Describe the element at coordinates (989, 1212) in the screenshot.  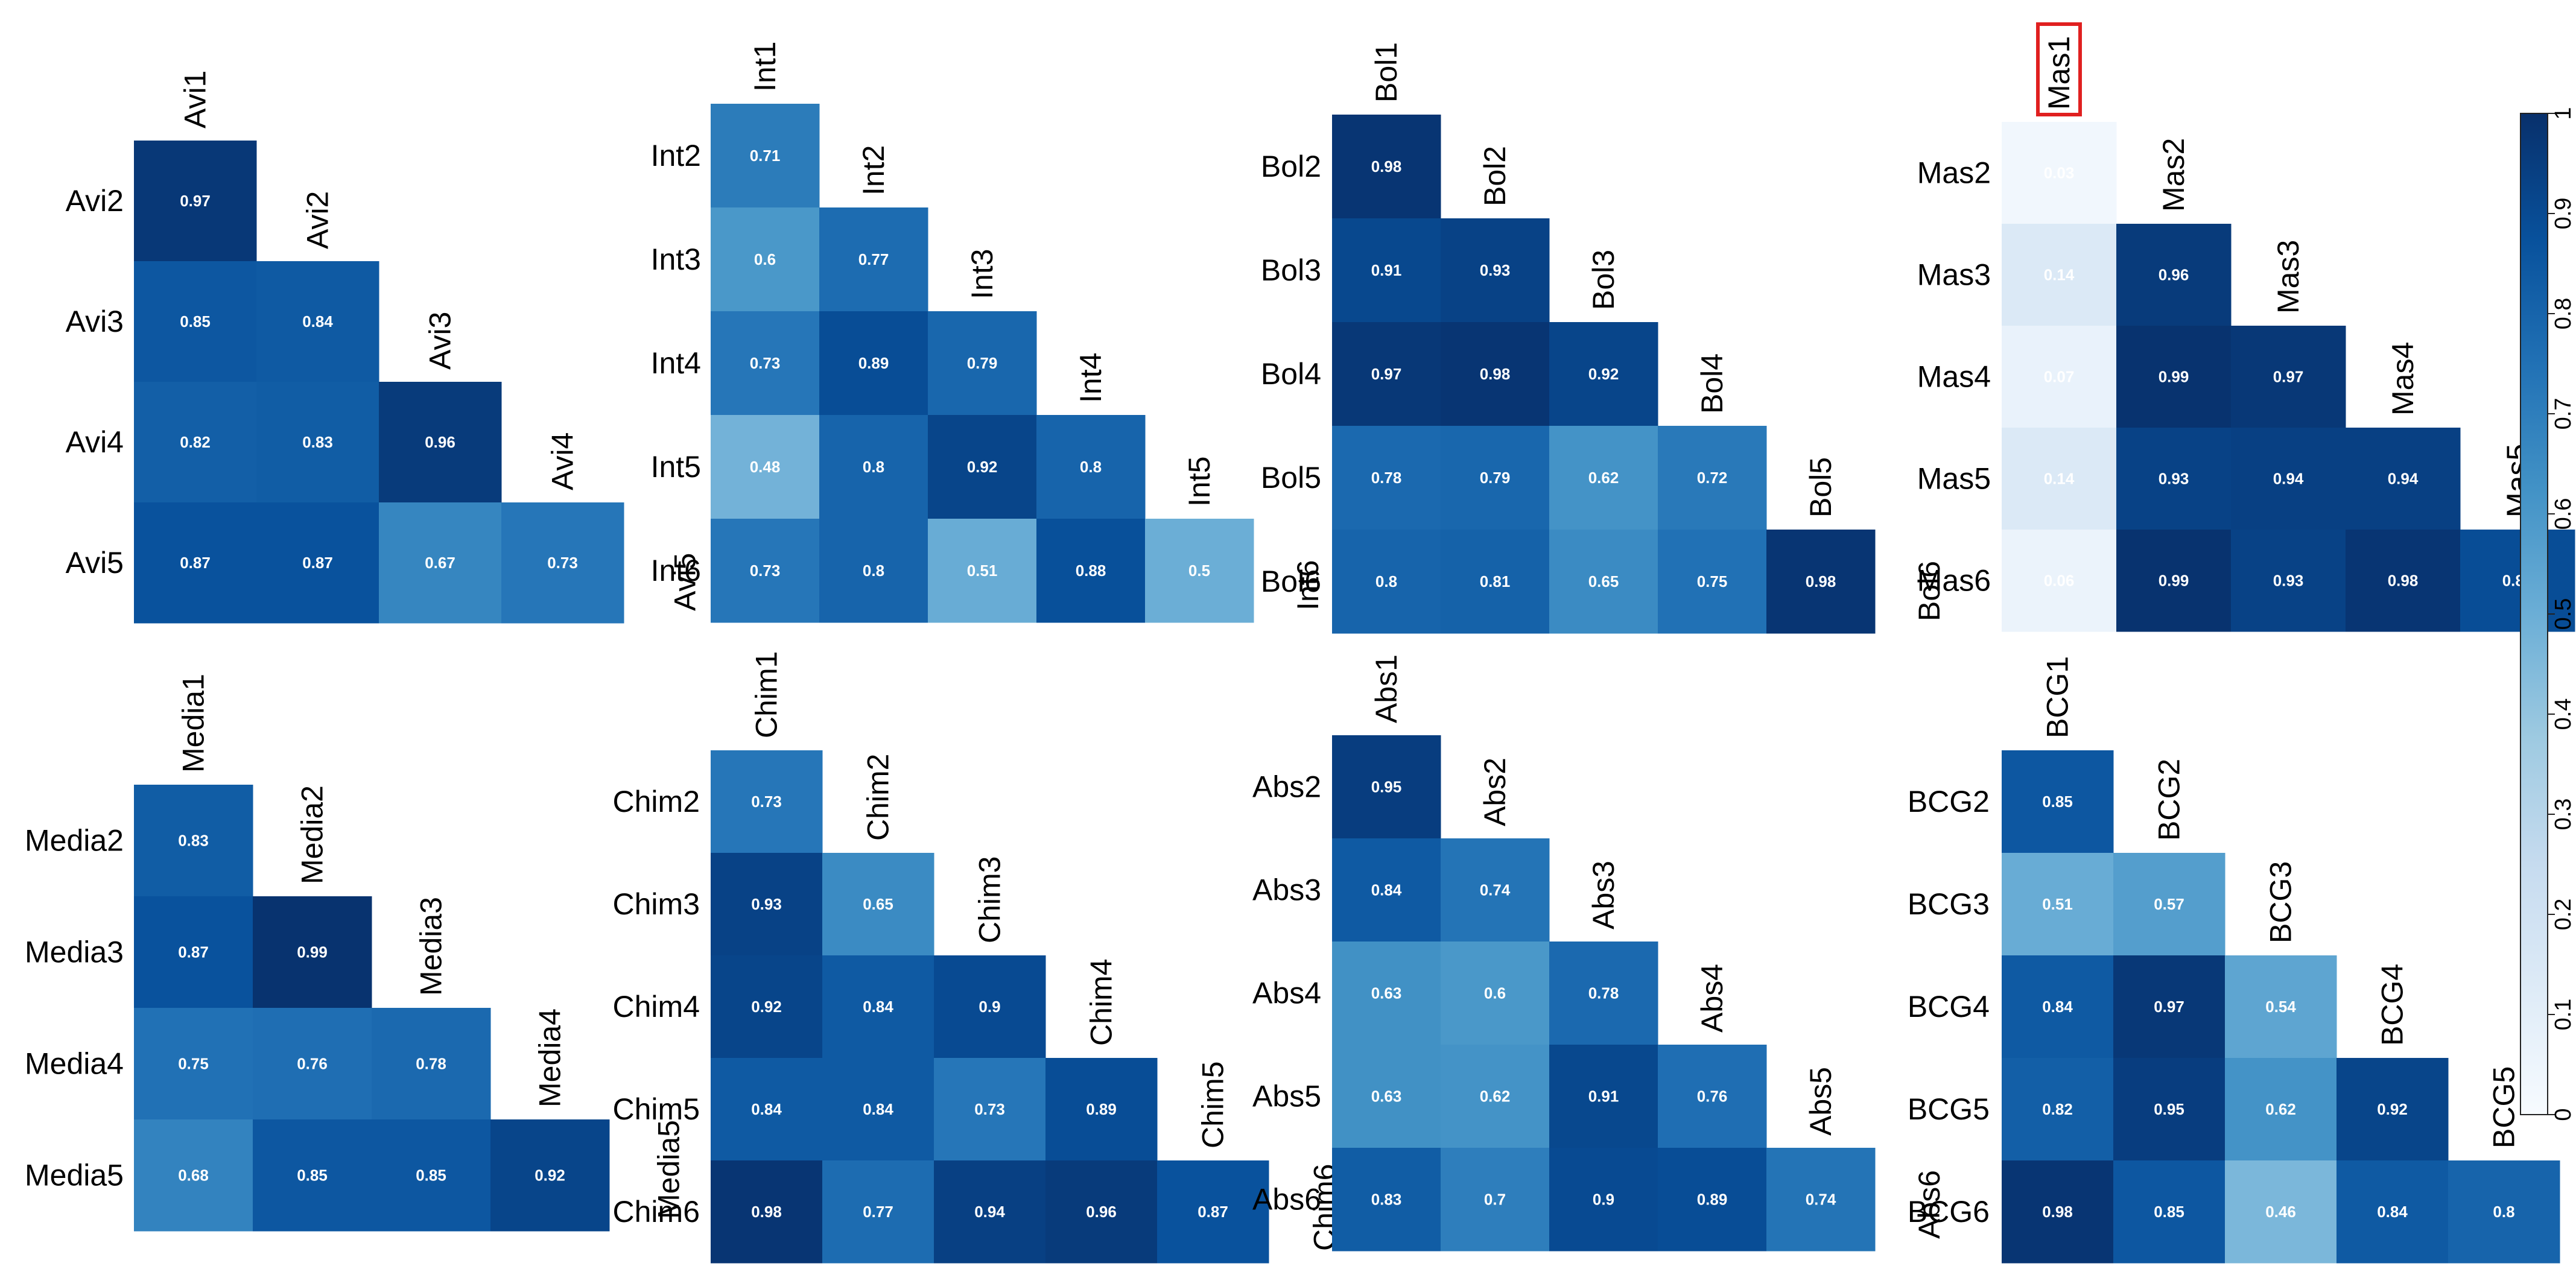
I see `cell-value-label: 0.94` at that location.